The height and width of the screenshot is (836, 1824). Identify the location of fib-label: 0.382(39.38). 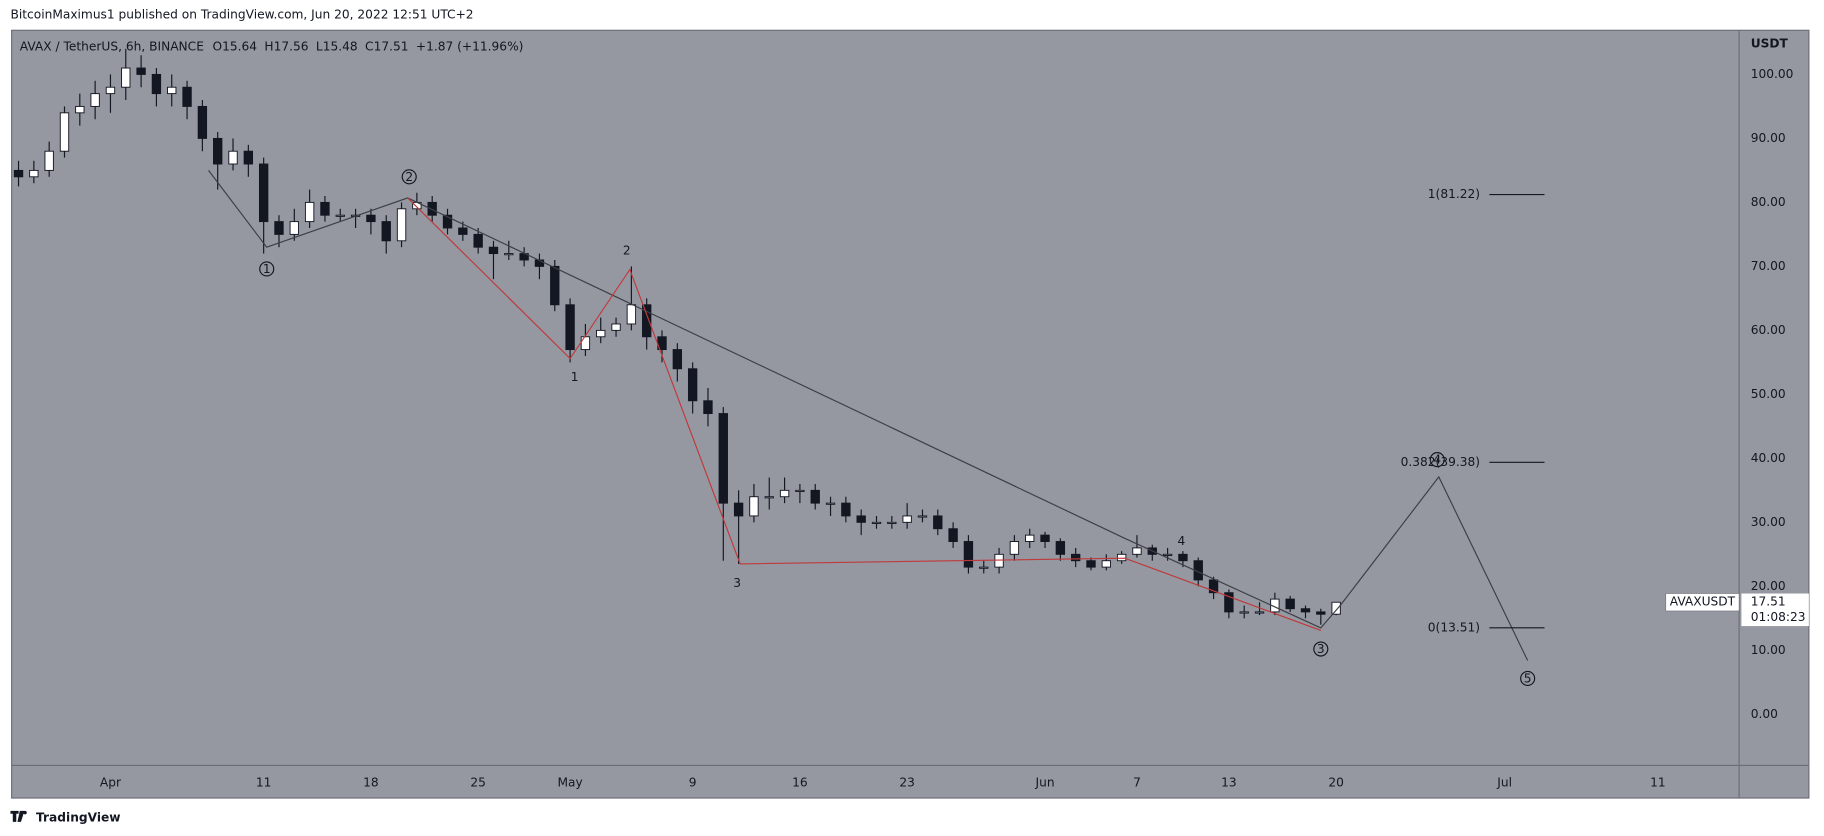
(1440, 462).